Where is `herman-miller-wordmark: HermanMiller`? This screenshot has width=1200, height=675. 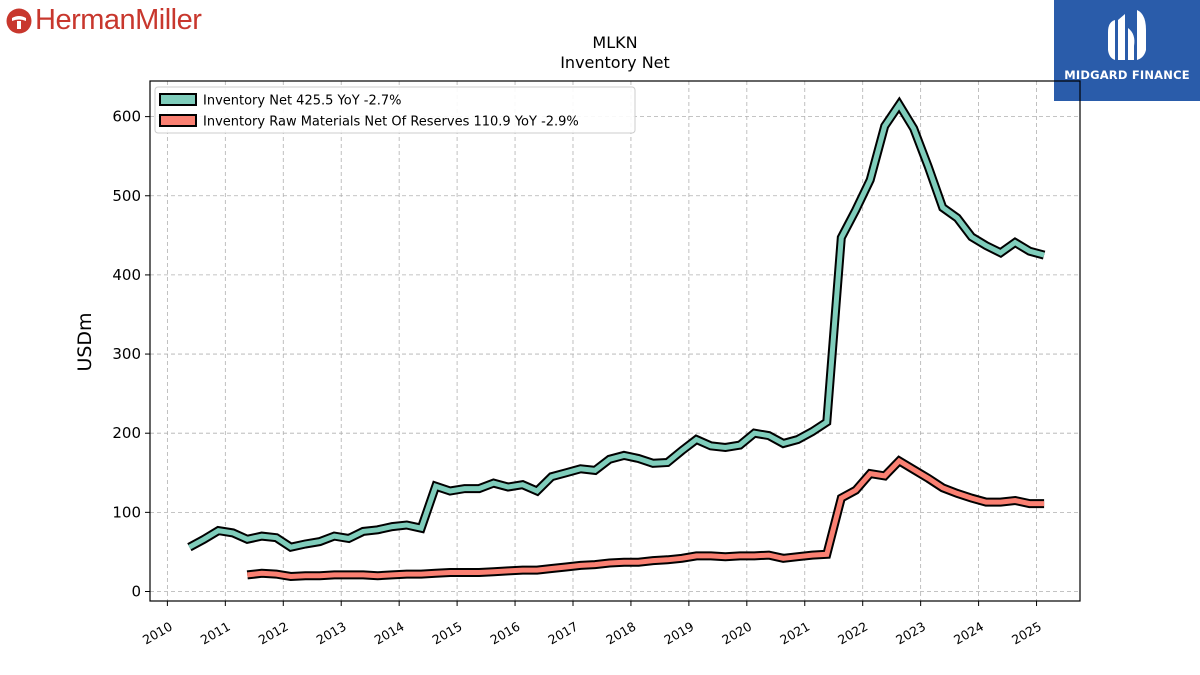 herman-miller-wordmark: HermanMiller is located at coordinates (118, 20).